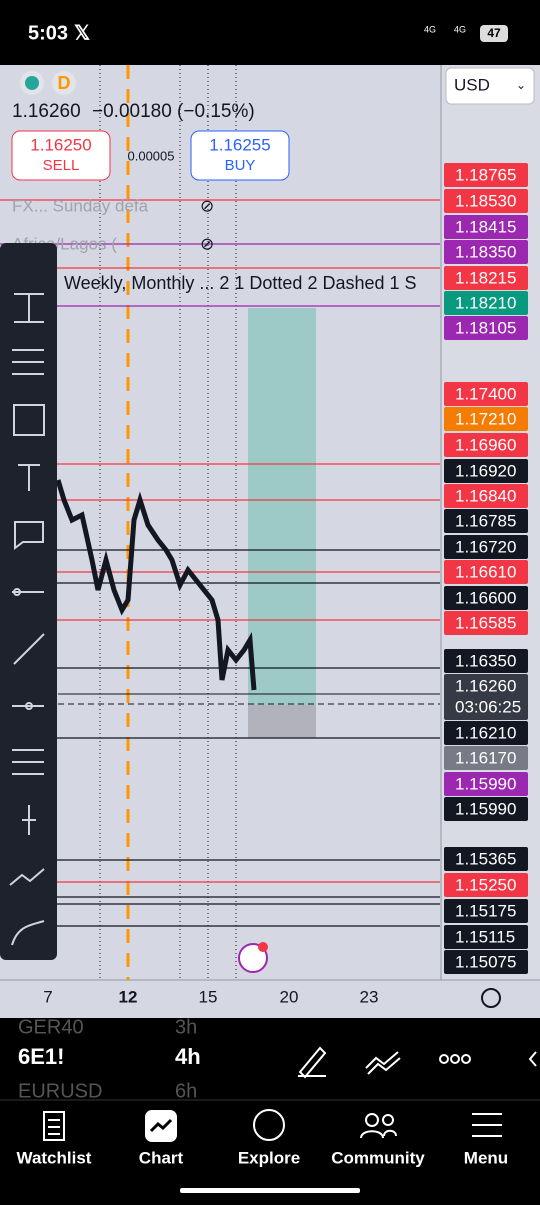  I want to click on price-label: 1.16840, so click(485, 495).